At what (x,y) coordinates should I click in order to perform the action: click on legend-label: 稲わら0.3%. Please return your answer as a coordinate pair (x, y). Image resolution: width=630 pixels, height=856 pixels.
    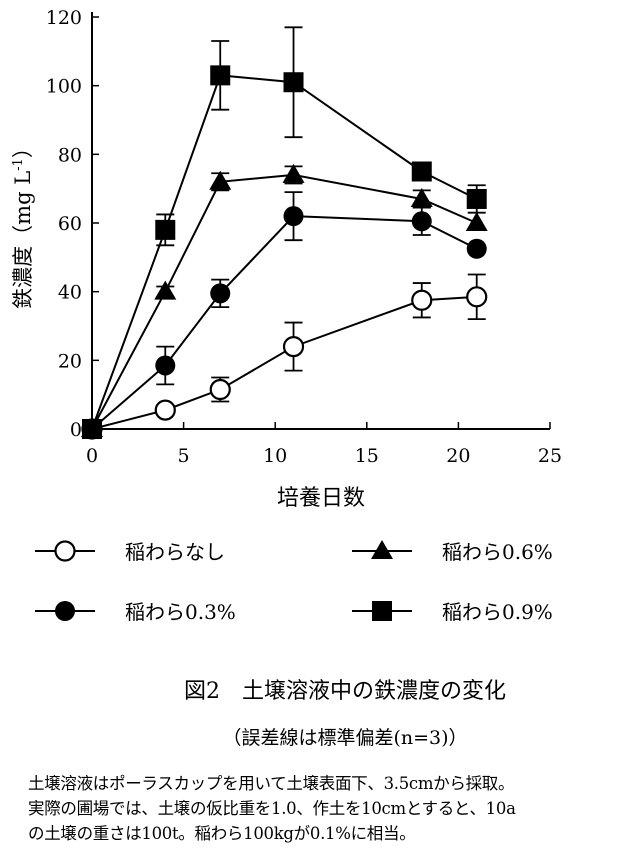
    Looking at the image, I should click on (180, 612).